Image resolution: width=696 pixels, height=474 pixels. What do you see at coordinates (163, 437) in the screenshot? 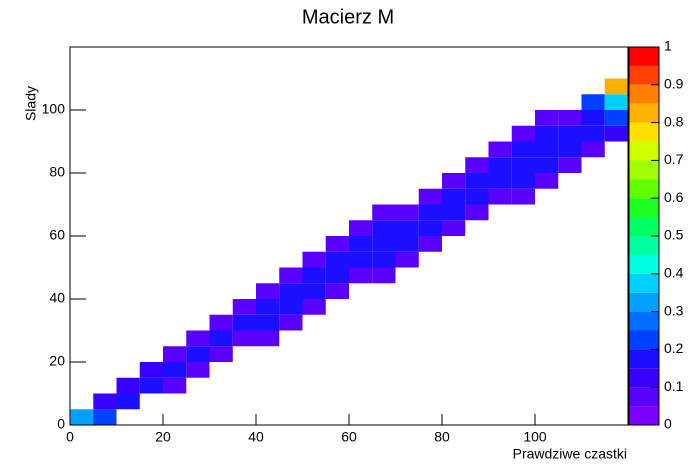
I see `x-tick-label: 20` at bounding box center [163, 437].